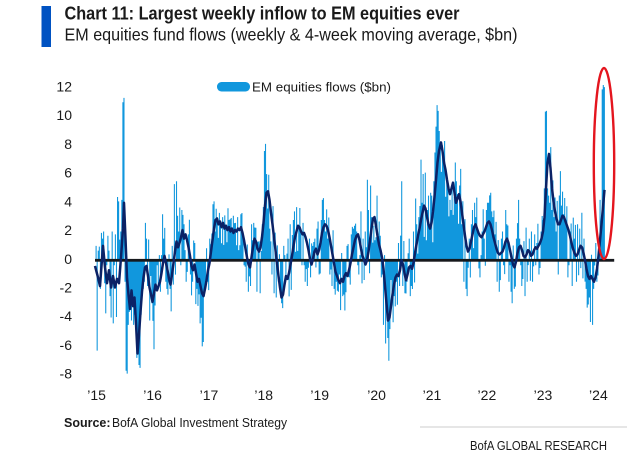 This screenshot has height=466, width=640. Describe the element at coordinates (87, 423) in the screenshot. I see `svg-text: Source:` at that location.